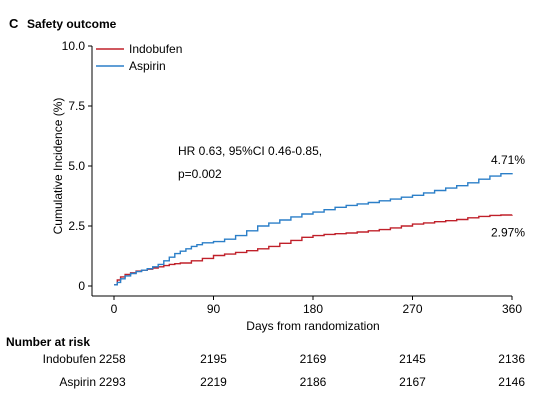 This screenshot has width=549, height=410. What do you see at coordinates (313, 382) in the screenshot?
I see `risk-value: 2186` at bounding box center [313, 382].